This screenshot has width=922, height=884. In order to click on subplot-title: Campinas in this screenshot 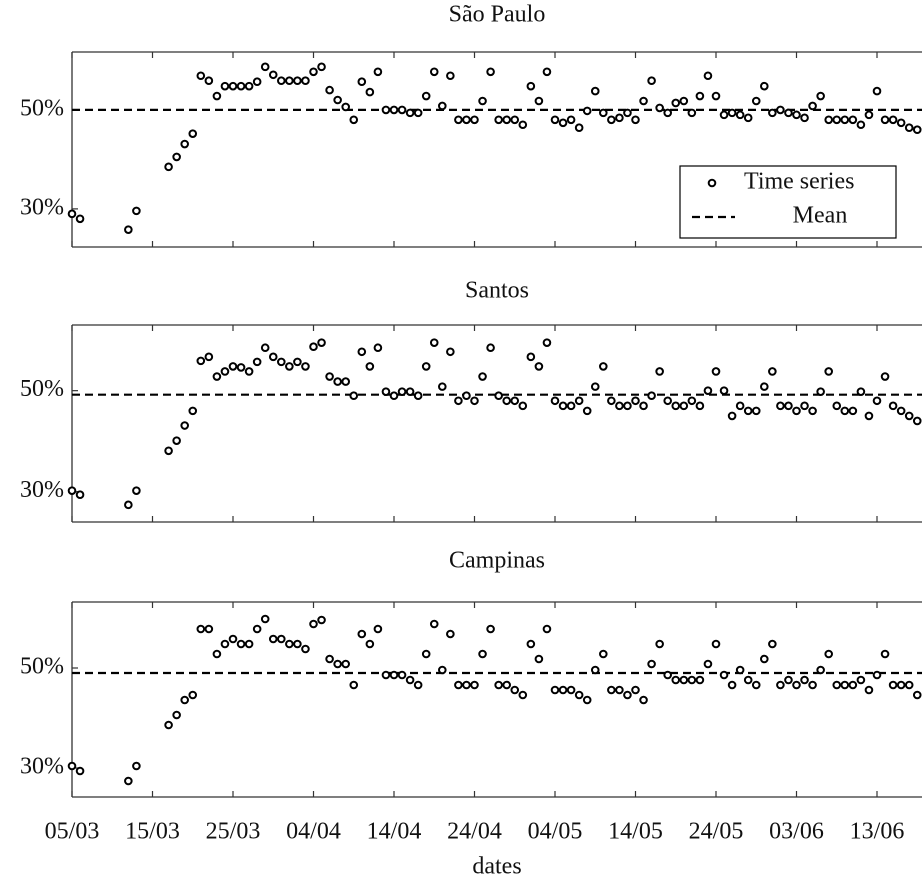, I will do `click(497, 561)`.